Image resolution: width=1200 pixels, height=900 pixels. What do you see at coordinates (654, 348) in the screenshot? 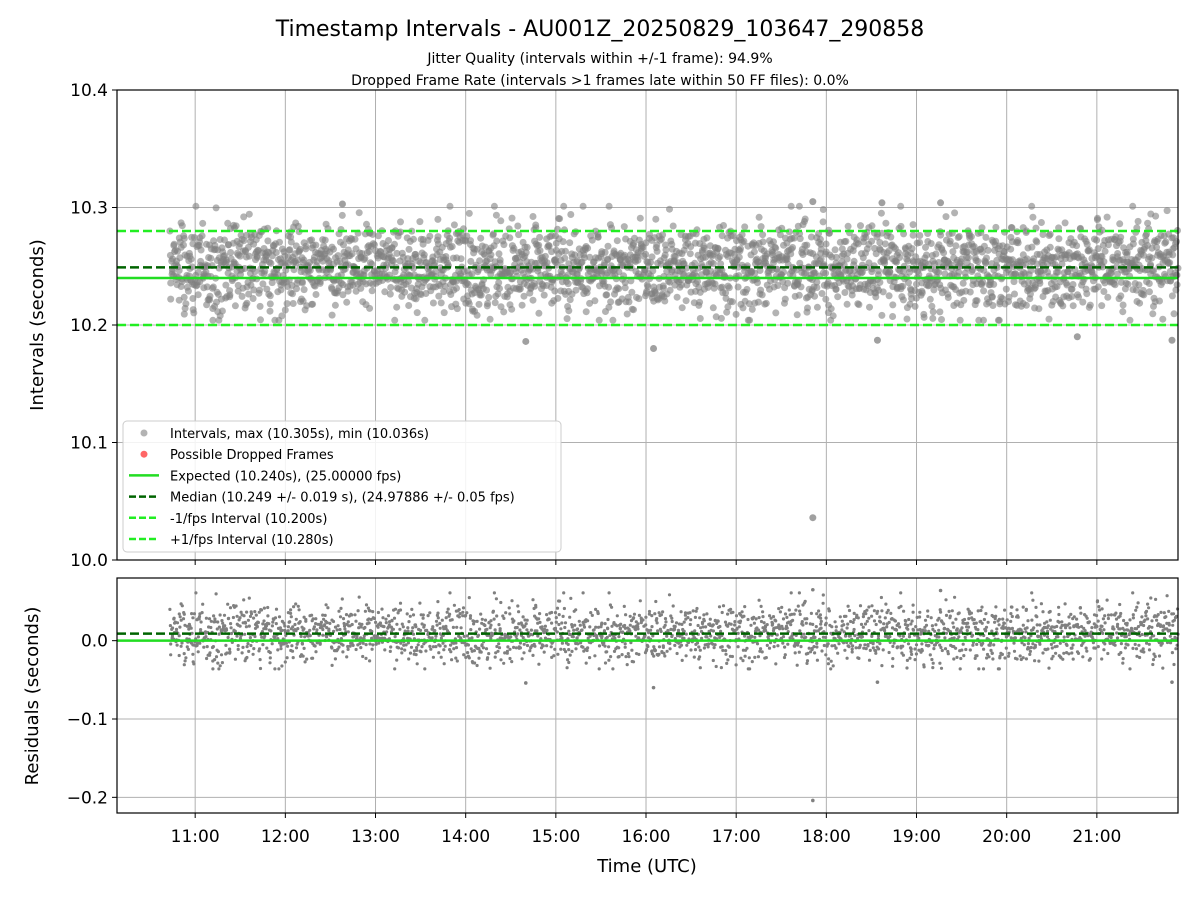
I see `interval-outlier-point` at bounding box center [654, 348].